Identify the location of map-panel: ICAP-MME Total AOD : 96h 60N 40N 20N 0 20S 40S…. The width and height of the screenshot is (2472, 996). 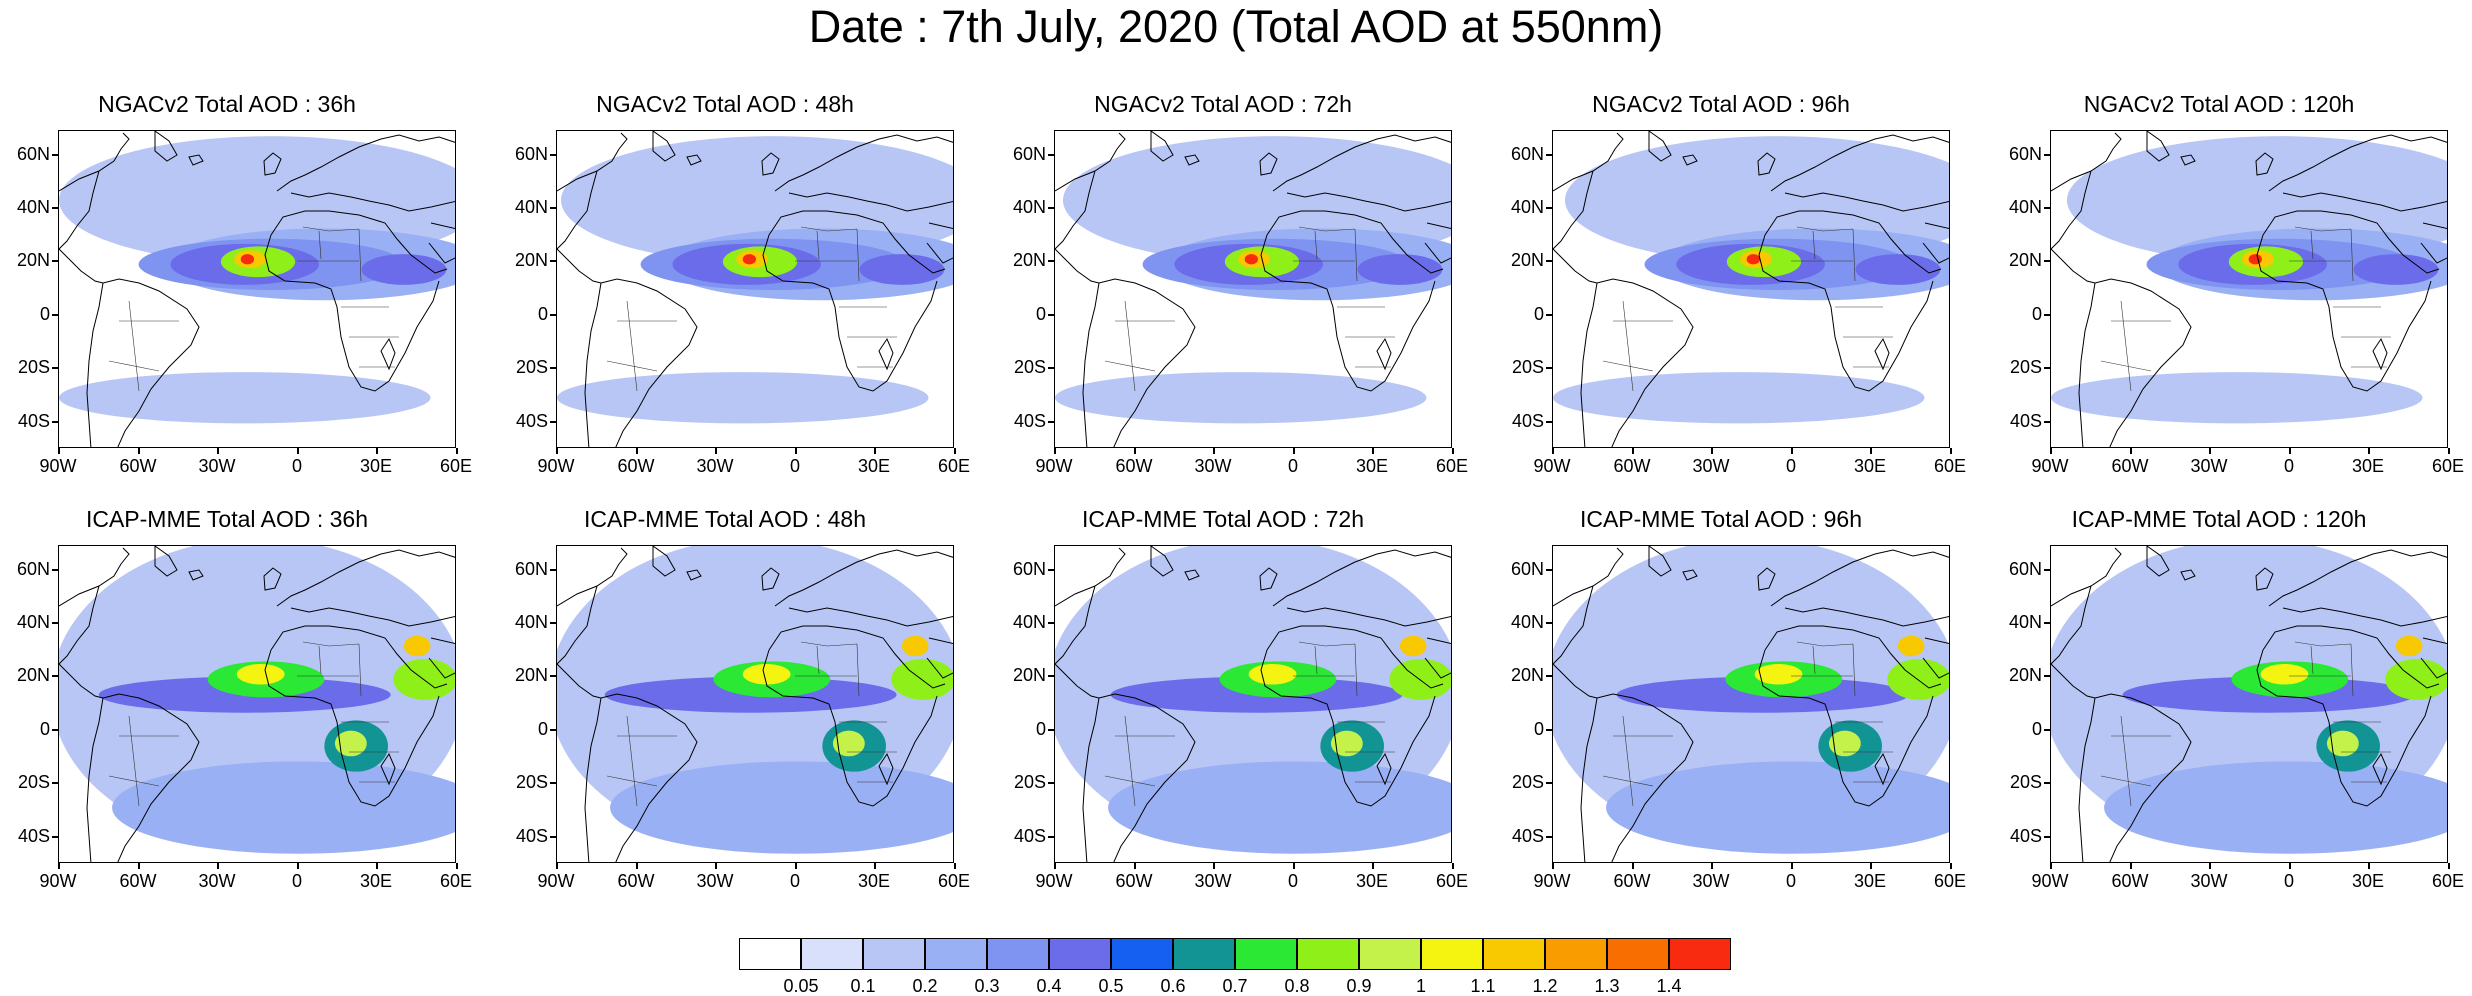
(1744, 700).